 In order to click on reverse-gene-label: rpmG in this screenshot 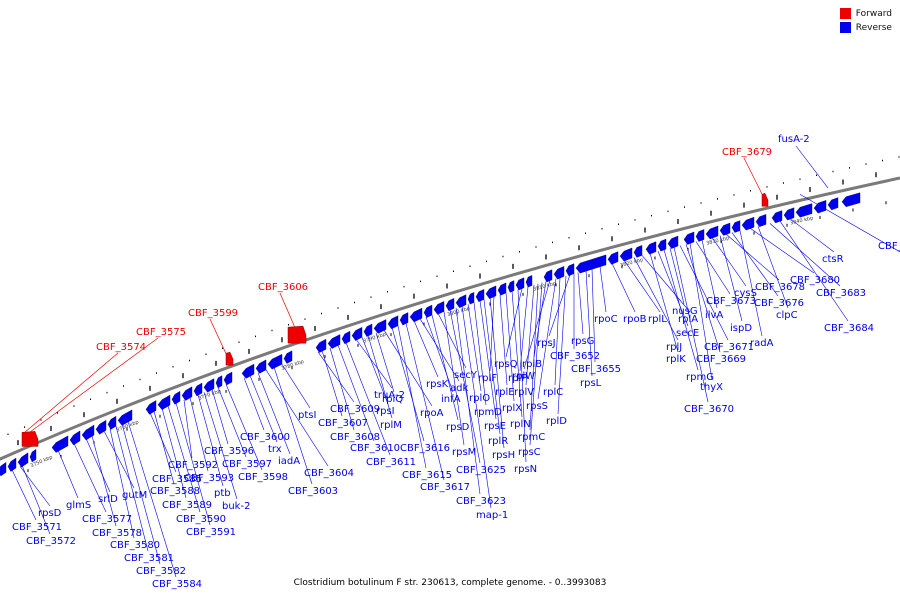, I will do `click(700, 377)`.